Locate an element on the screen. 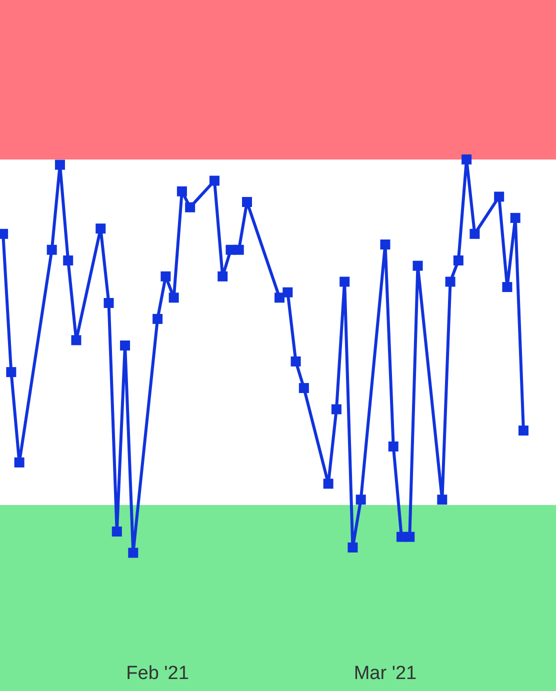  x-tick-label: Feb '21 is located at coordinates (157, 673).